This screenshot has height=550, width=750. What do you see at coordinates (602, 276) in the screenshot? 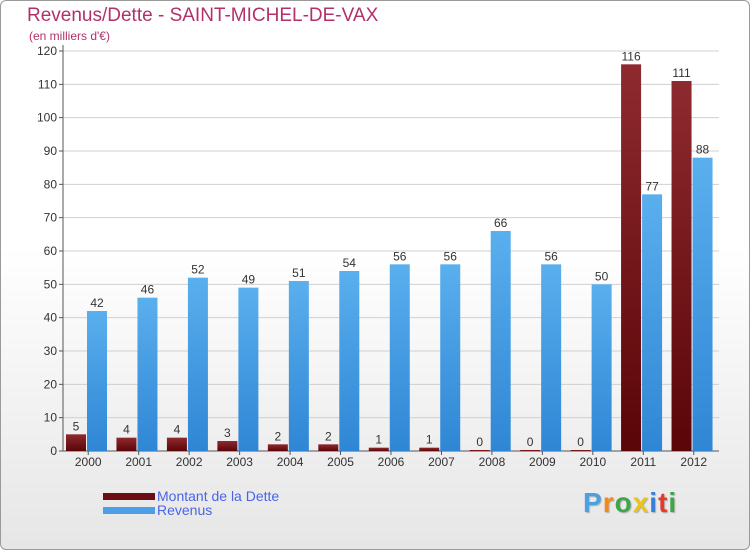
I see `data-label: 50` at bounding box center [602, 276].